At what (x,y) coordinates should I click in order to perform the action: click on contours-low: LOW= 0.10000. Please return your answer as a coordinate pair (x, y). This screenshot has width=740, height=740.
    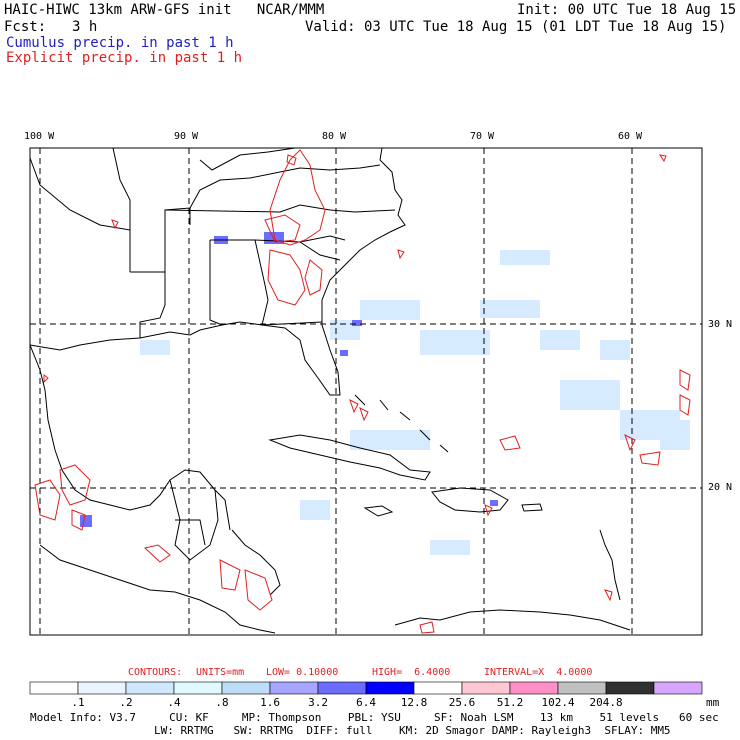
    Looking at the image, I should click on (302, 672).